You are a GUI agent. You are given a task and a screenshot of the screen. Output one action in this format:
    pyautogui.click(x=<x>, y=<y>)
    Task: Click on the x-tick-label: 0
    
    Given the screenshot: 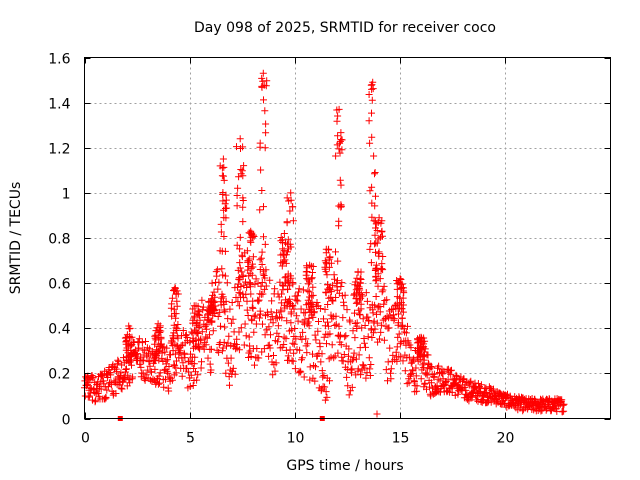 What is the action you would take?
    pyautogui.click(x=85, y=439)
    